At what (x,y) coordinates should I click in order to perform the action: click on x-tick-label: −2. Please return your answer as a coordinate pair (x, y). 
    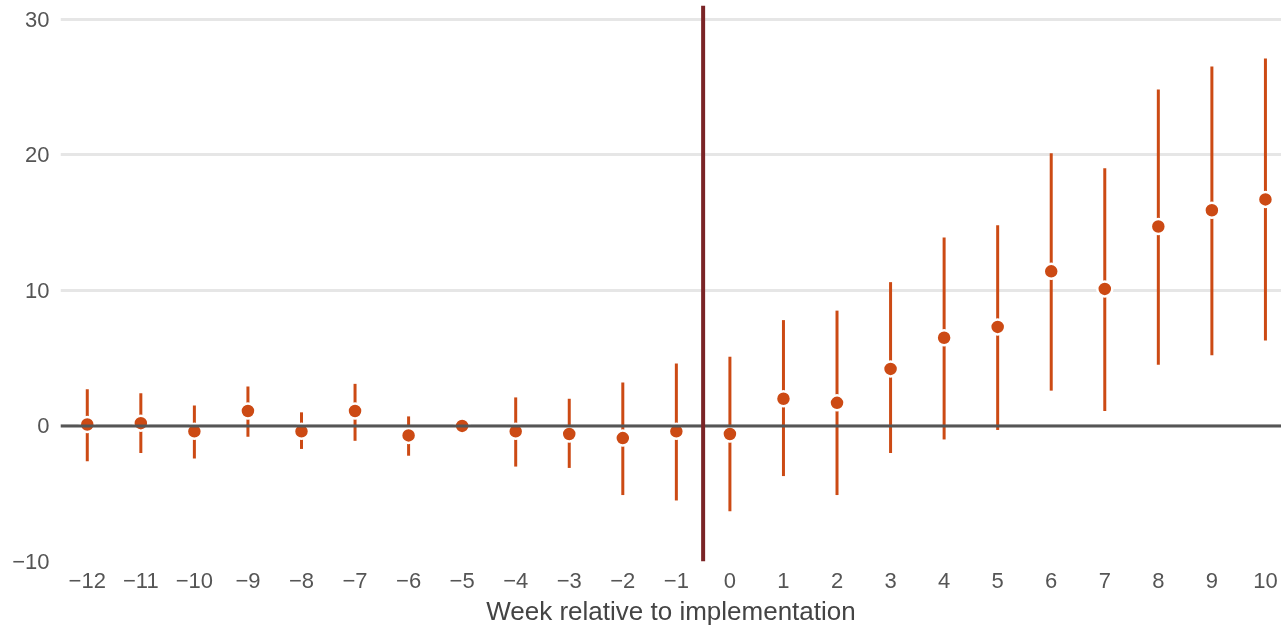
    Looking at the image, I should click on (623, 580).